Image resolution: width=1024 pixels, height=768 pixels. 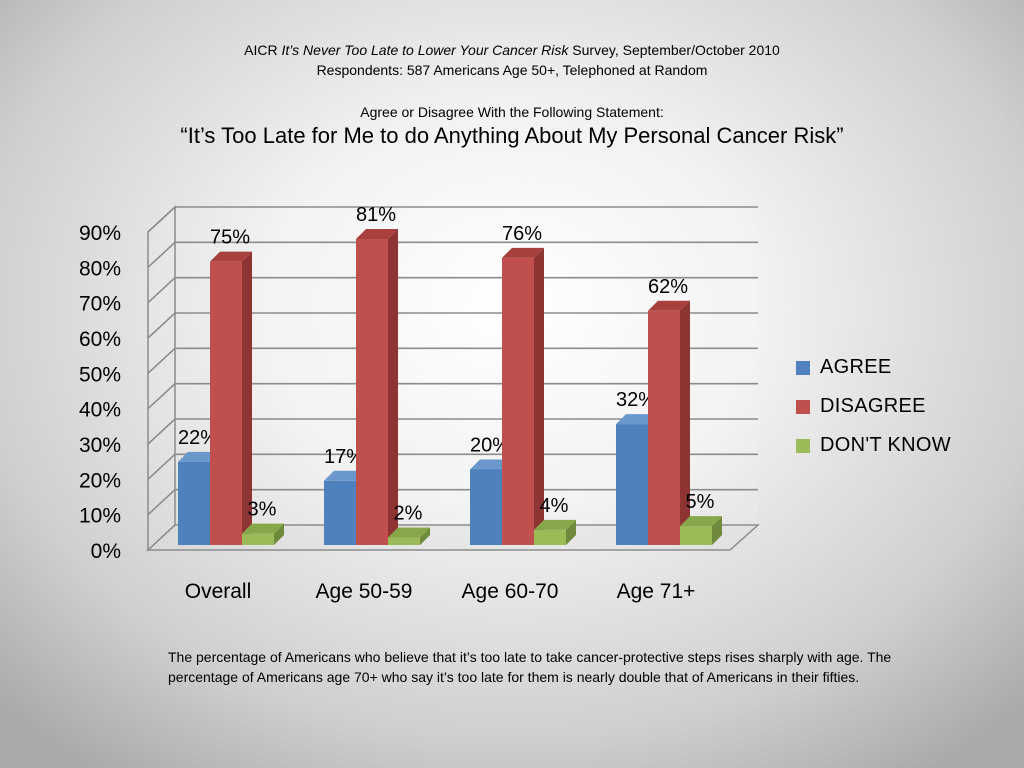 I want to click on legend-label-dont-know: DON'T KNOW, so click(x=885, y=445).